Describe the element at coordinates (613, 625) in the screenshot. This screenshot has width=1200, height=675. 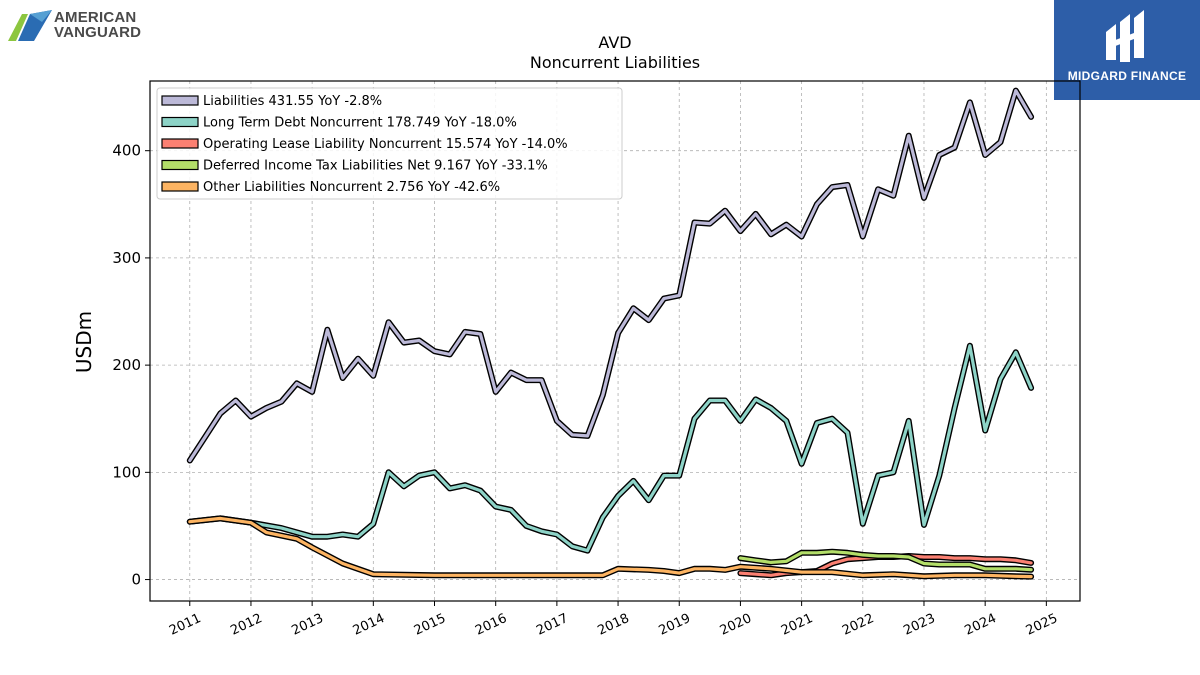
I see `x-tick-label: 2018` at that location.